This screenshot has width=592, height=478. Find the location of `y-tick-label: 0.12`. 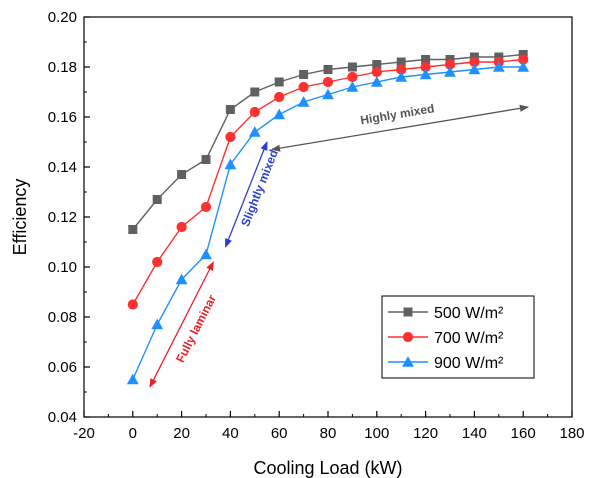

y-tick-label: 0.12 is located at coordinates (62, 217).